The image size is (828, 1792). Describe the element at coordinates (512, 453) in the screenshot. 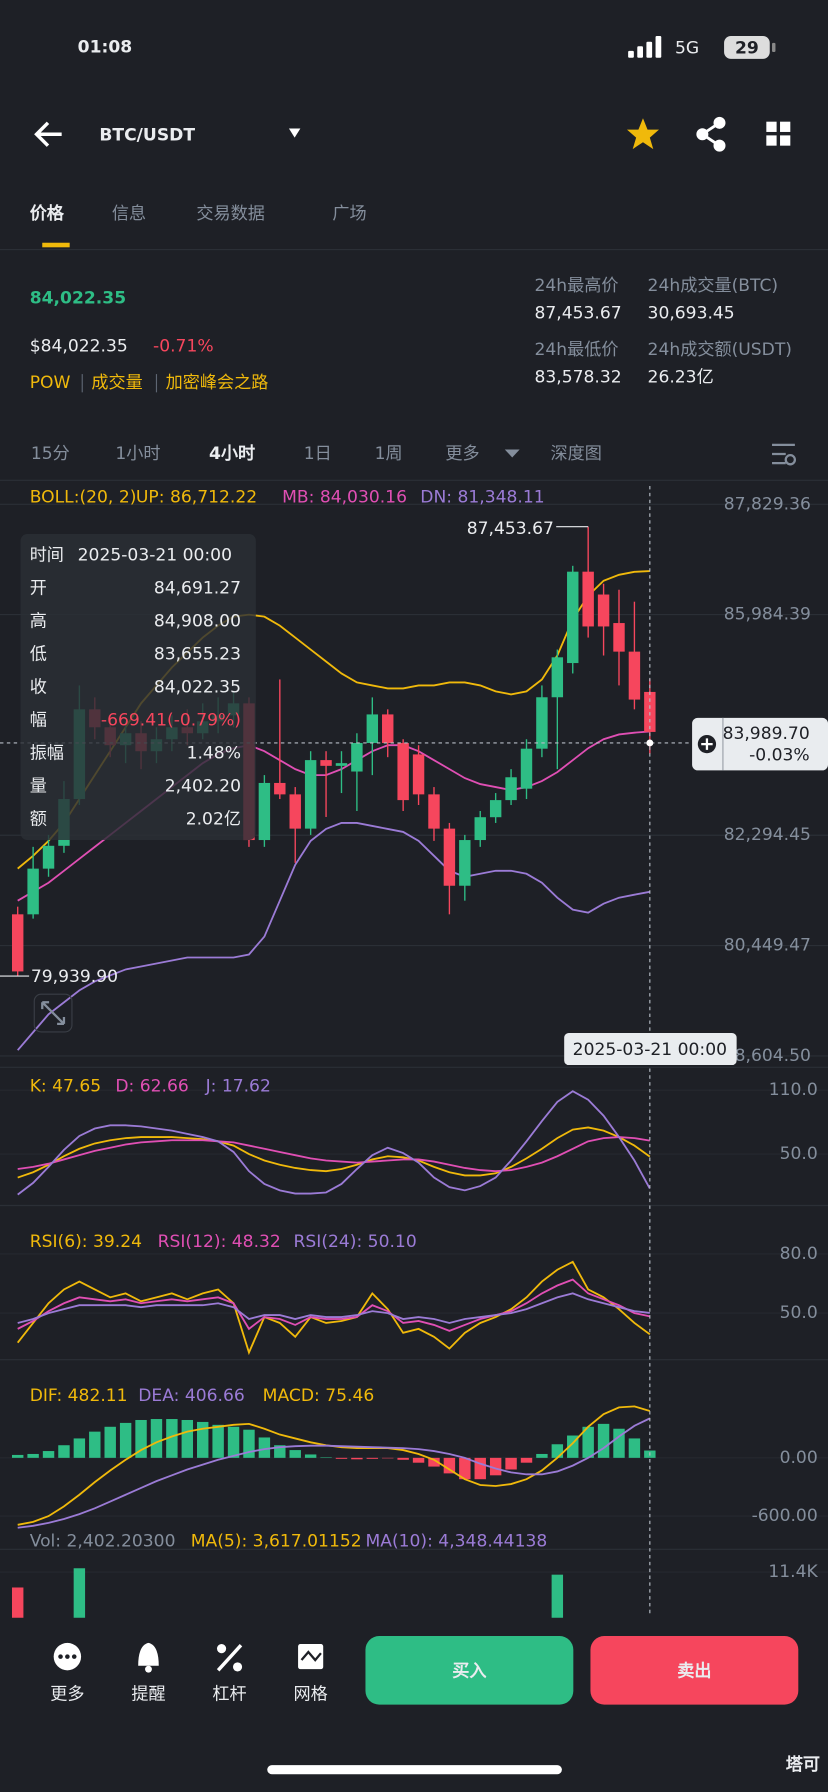

I see `more-dropdown` at that location.